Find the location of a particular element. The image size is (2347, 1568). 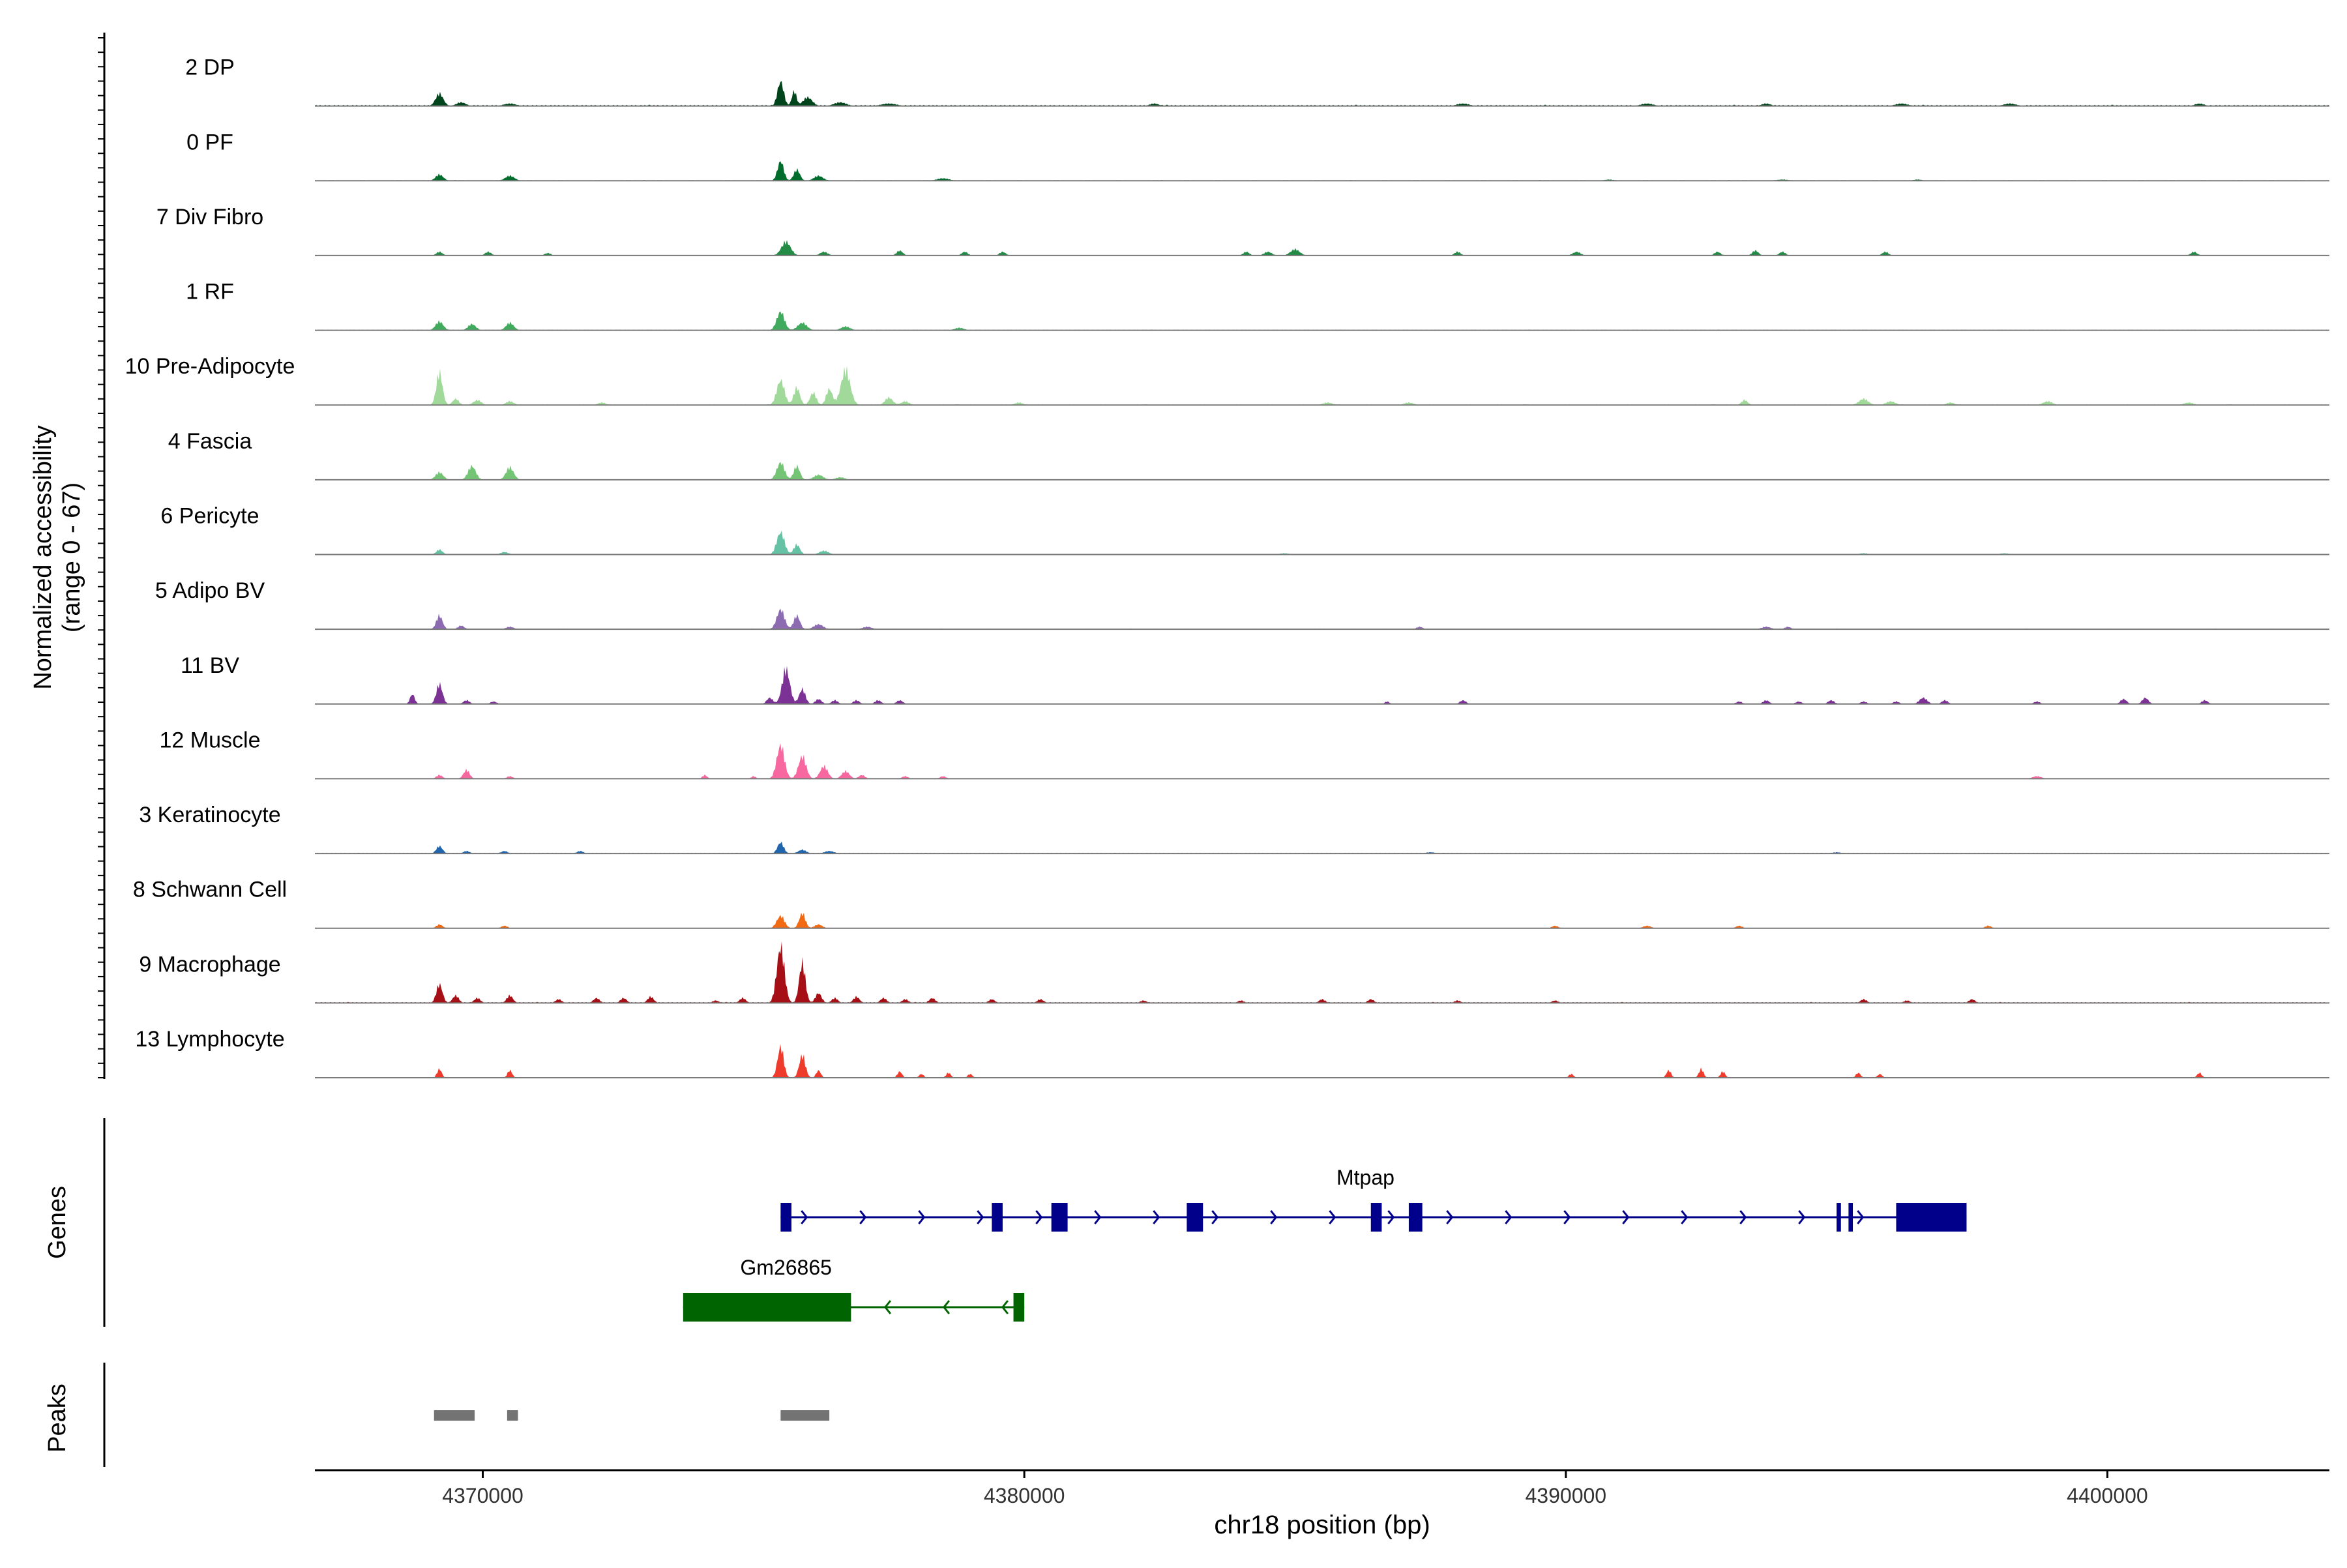

track-label: 5 Adipo BV is located at coordinates (210, 591).